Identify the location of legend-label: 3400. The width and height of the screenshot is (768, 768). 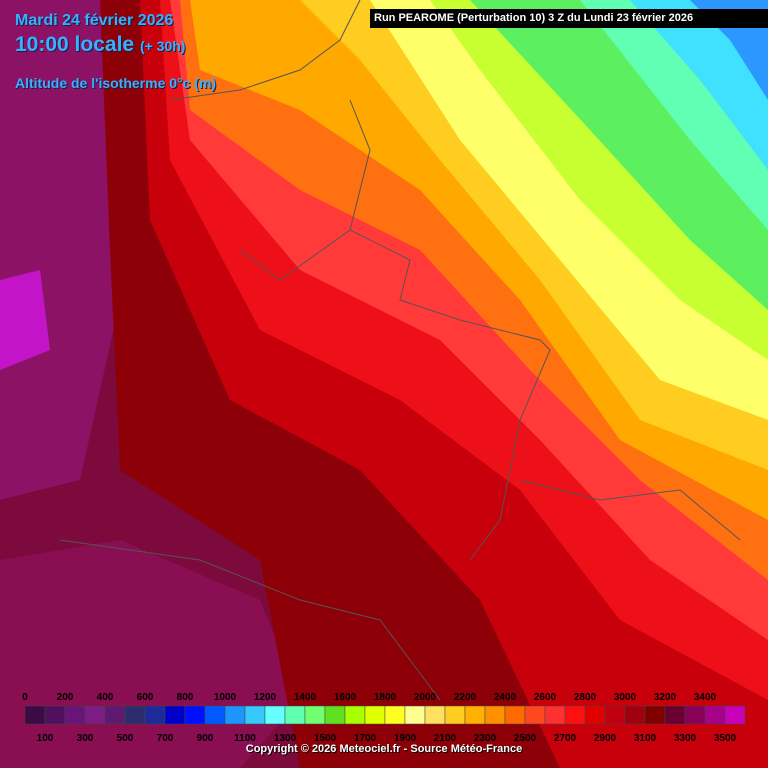
(705, 697).